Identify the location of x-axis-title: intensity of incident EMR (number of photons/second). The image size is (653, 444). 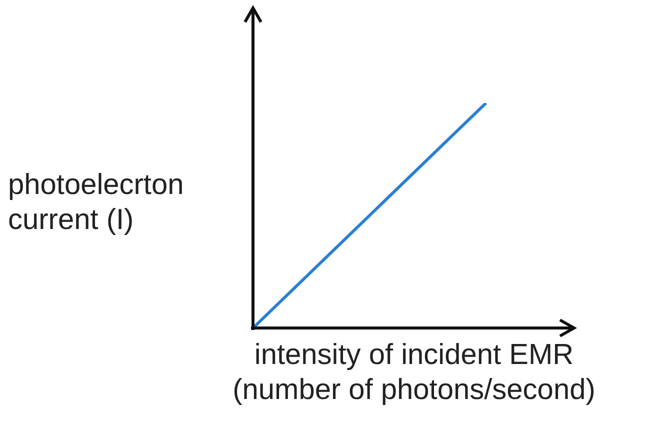
(414, 372).